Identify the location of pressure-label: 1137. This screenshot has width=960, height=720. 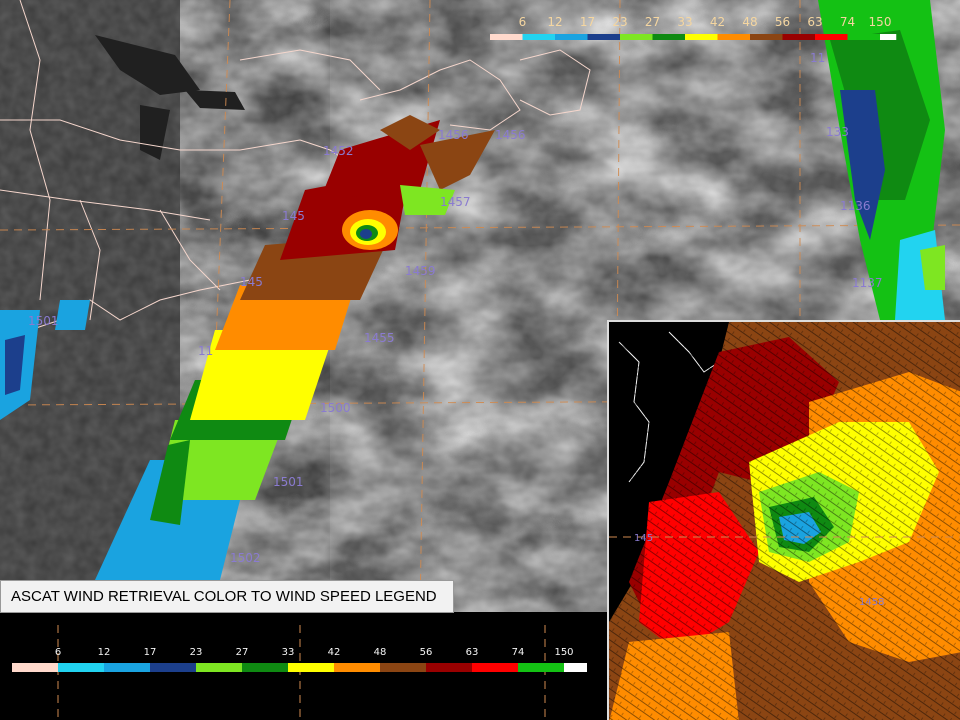
(867, 283).